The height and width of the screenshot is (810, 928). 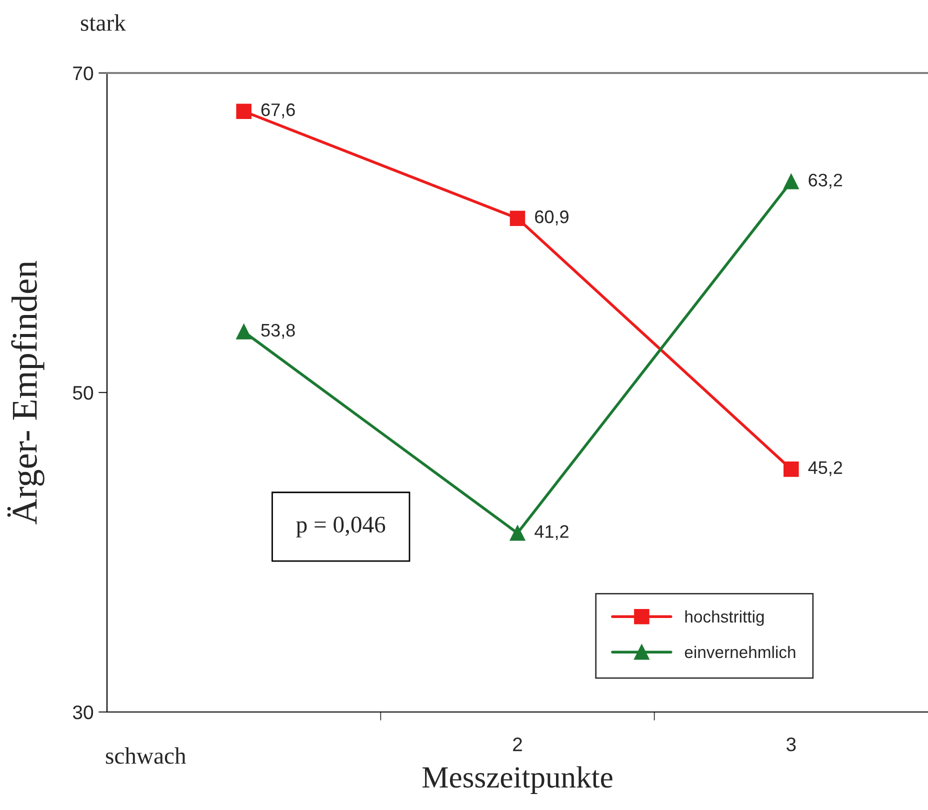 I want to click on data-label: 60,9, so click(x=551, y=218).